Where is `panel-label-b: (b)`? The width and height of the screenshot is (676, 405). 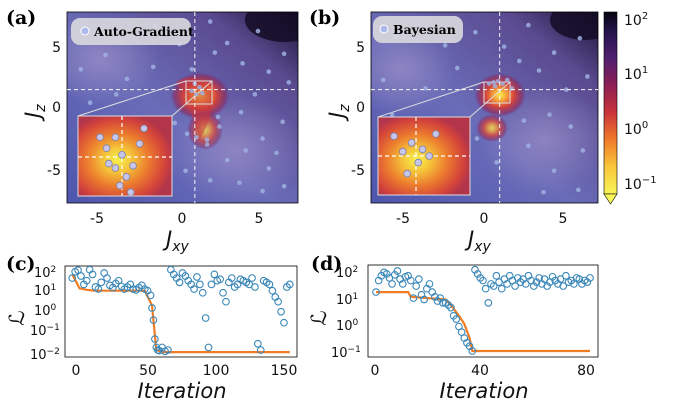 panel-label-b: (b) is located at coordinates (324, 18).